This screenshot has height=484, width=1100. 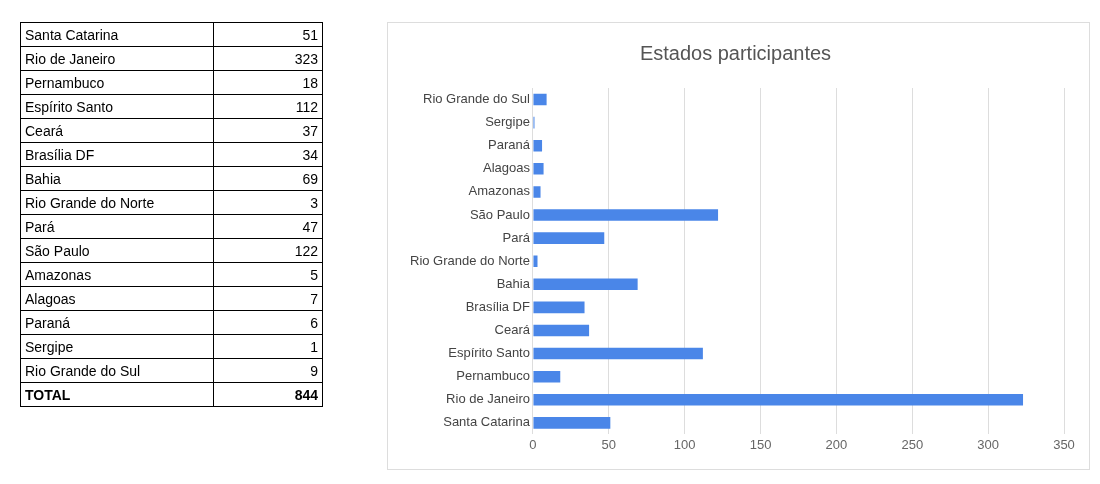 I want to click on text: TOTAL, so click(x=117, y=394).